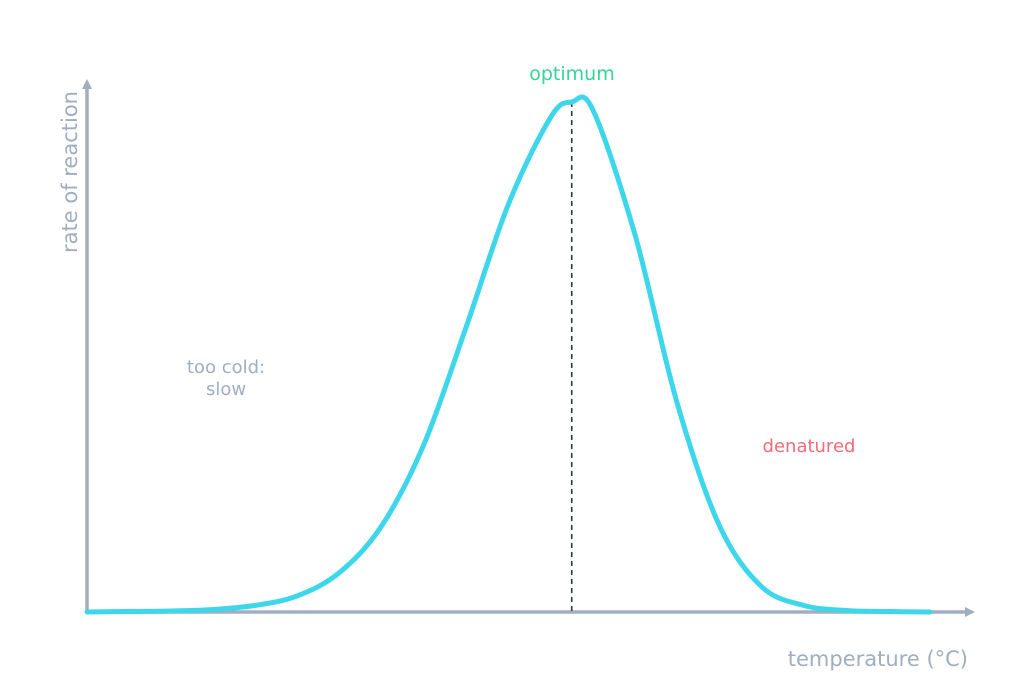  What do you see at coordinates (226, 389) in the screenshot?
I see `slow-label: slow` at bounding box center [226, 389].